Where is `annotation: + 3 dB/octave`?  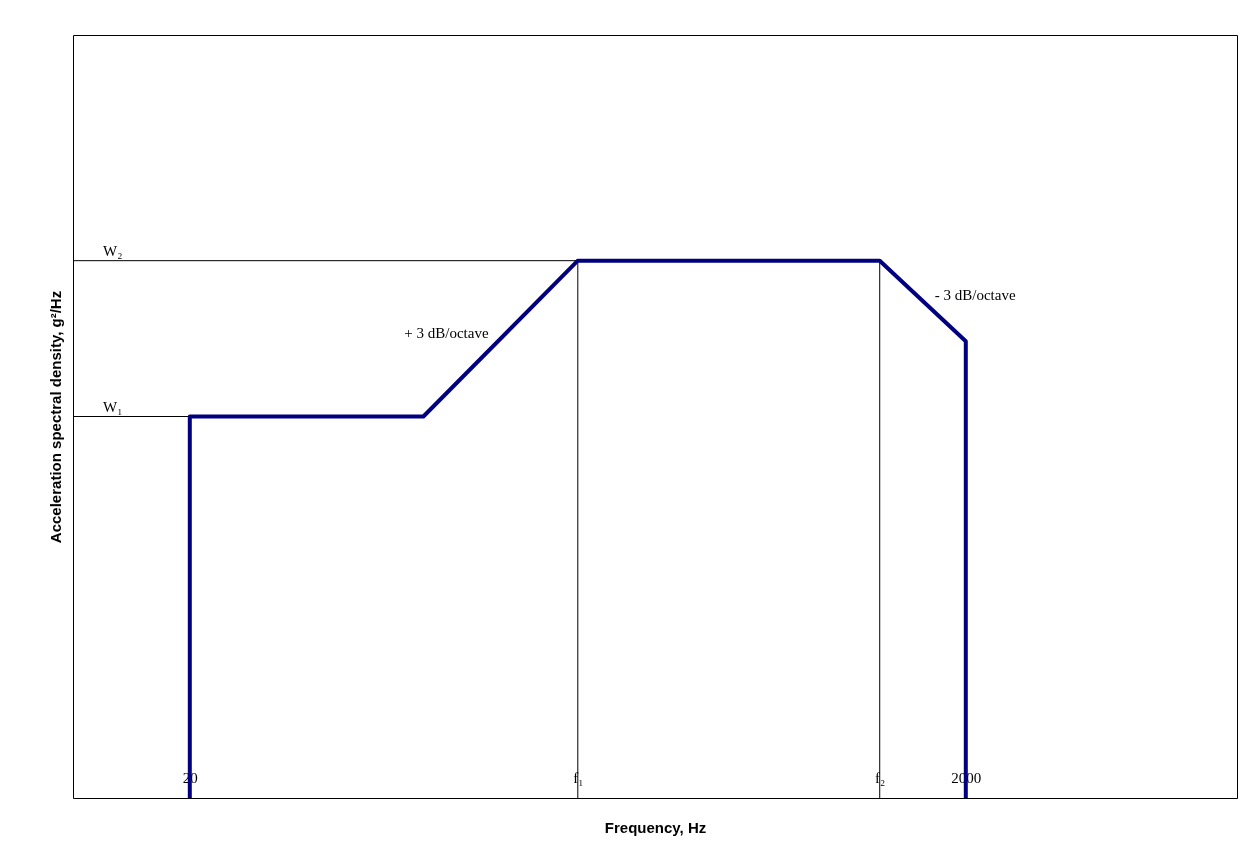 annotation: + 3 dB/octave is located at coordinates (446, 332).